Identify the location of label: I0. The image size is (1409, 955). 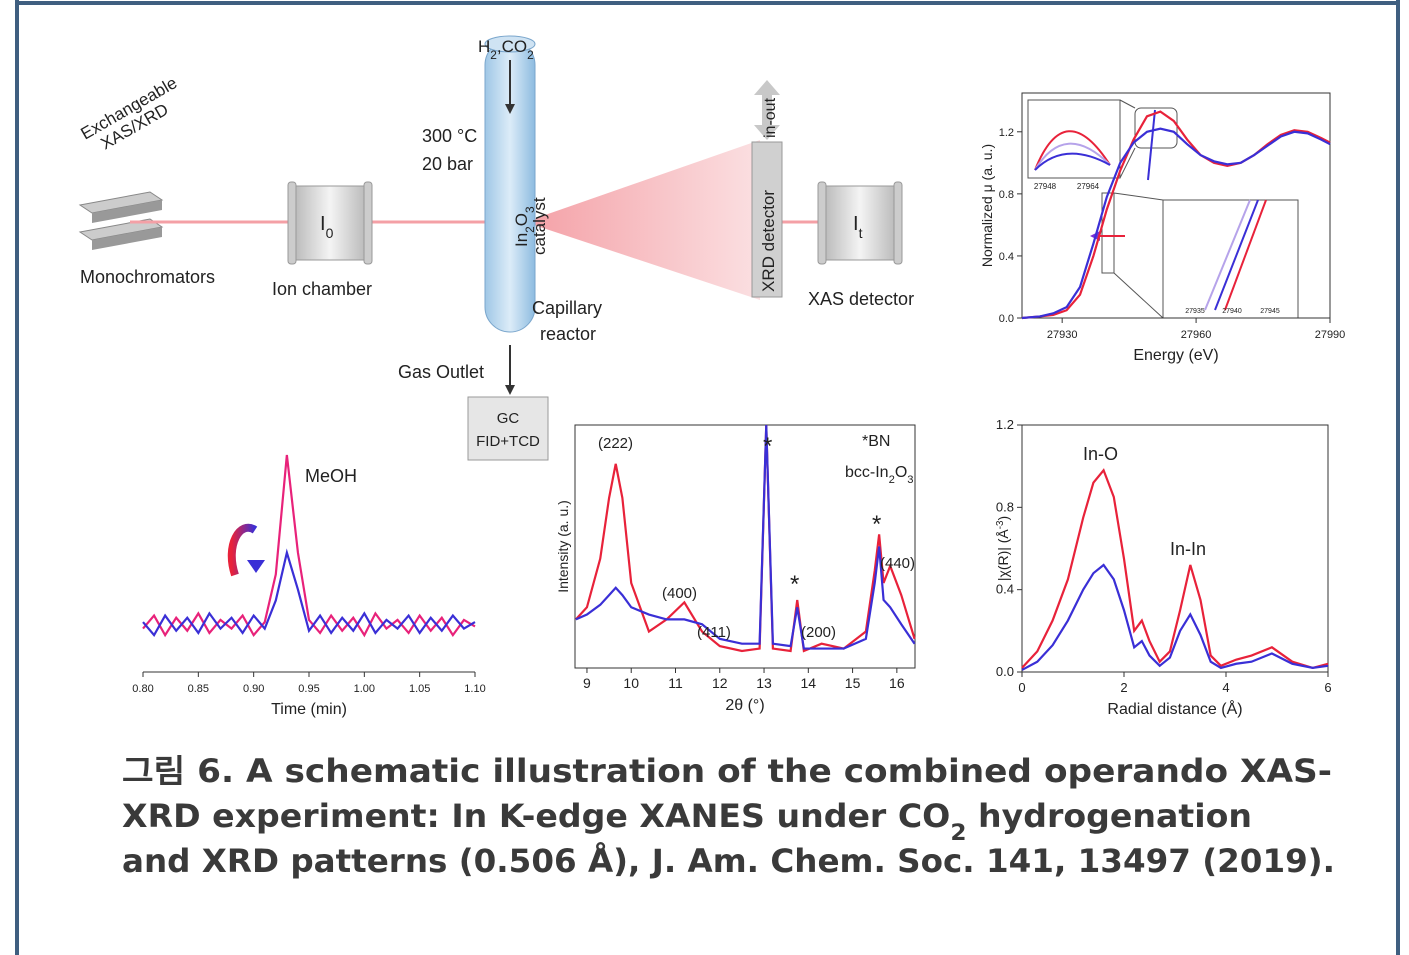
(327, 227).